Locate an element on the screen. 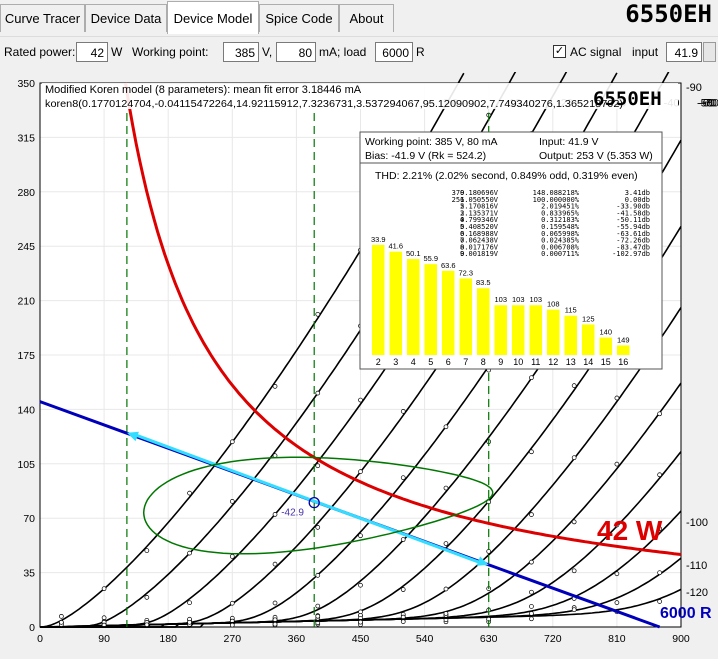 The height and width of the screenshot is (659, 718). harmonic-table-cell: 8 is located at coordinates (462, 247).